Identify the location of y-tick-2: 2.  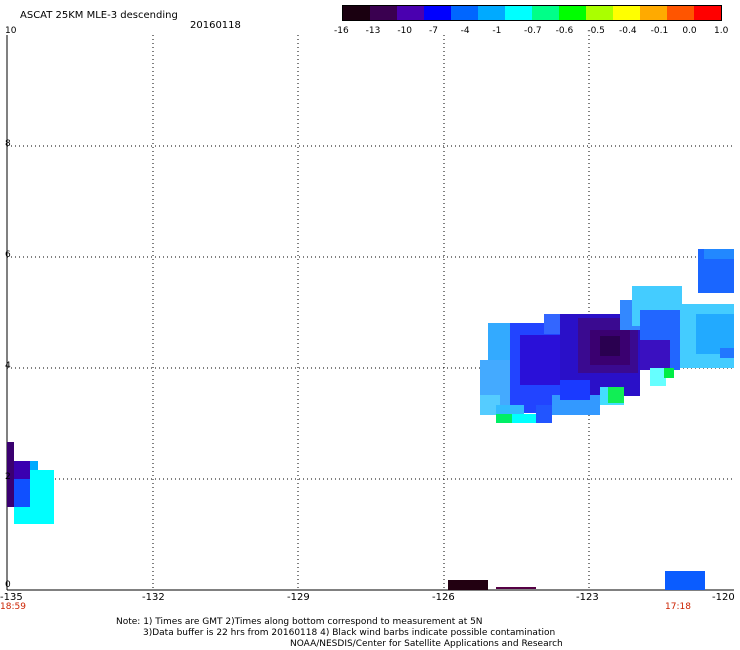
(8, 477).